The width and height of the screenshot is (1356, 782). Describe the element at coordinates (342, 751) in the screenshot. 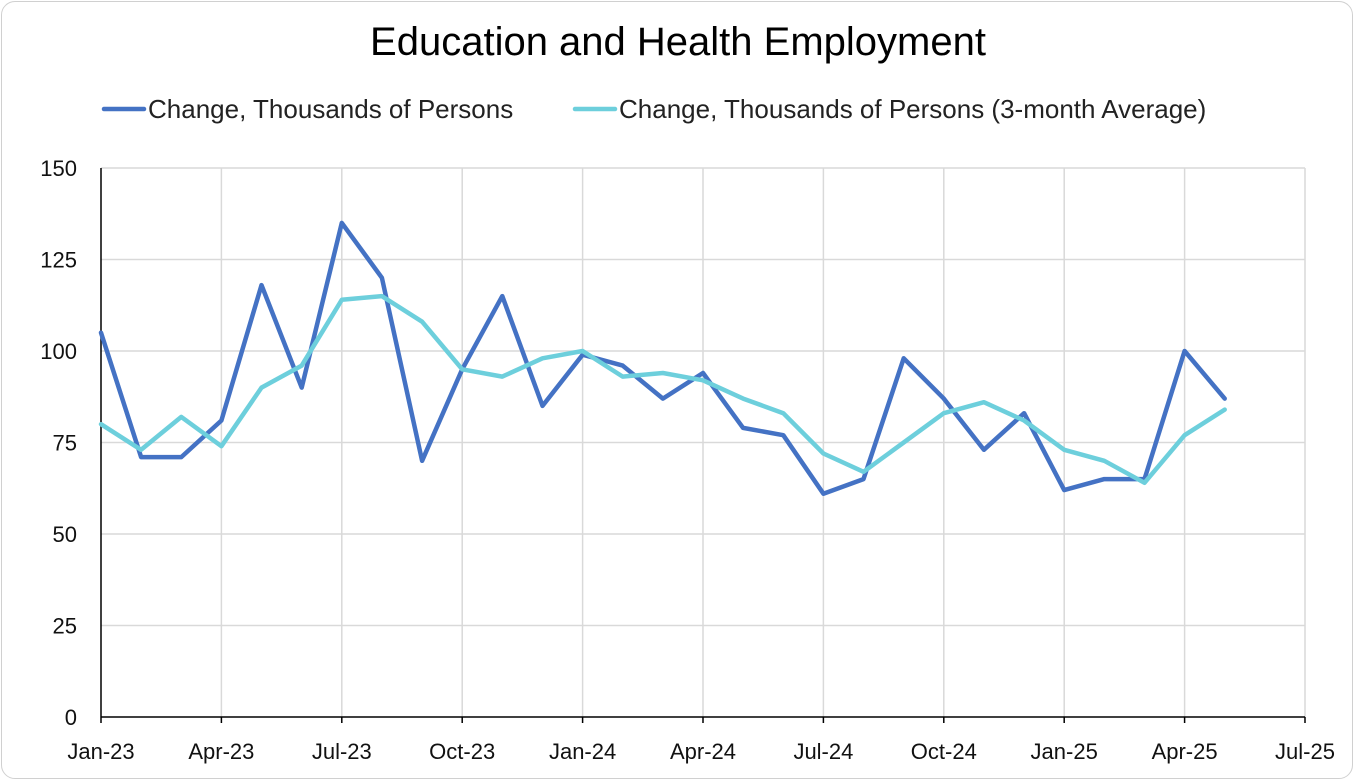

I see `x-tick-label: Jul-23` at that location.